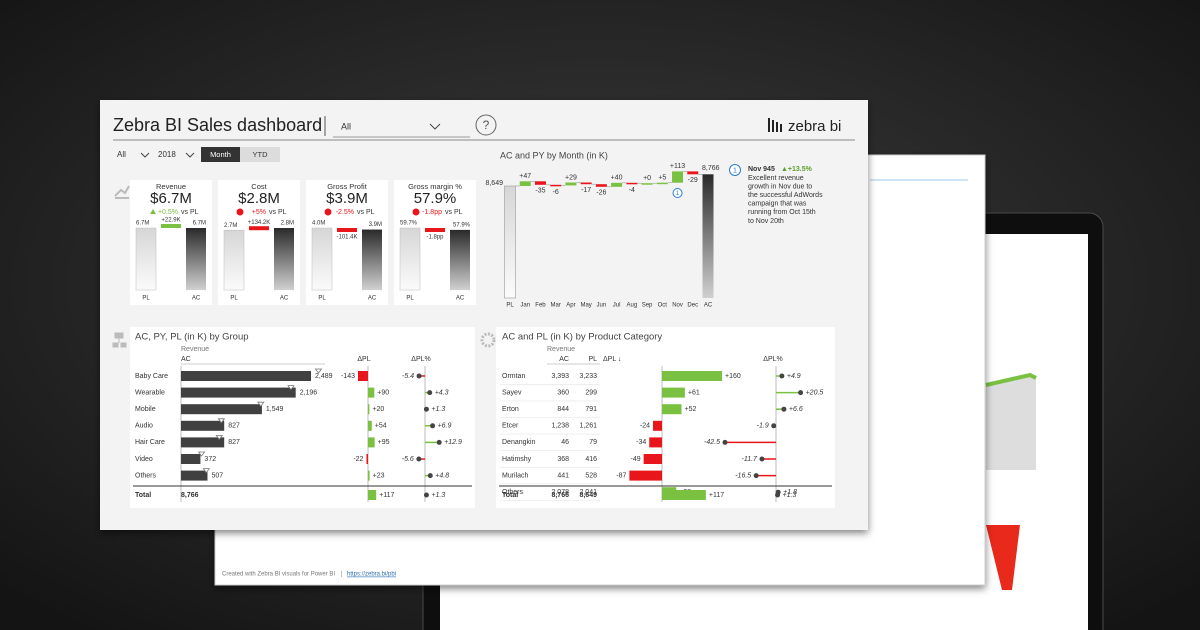 Image resolution: width=1200 pixels, height=630 pixels. What do you see at coordinates (371, 575) in the screenshot?
I see `footer-link: https://zebra.bi/pbi` at bounding box center [371, 575].